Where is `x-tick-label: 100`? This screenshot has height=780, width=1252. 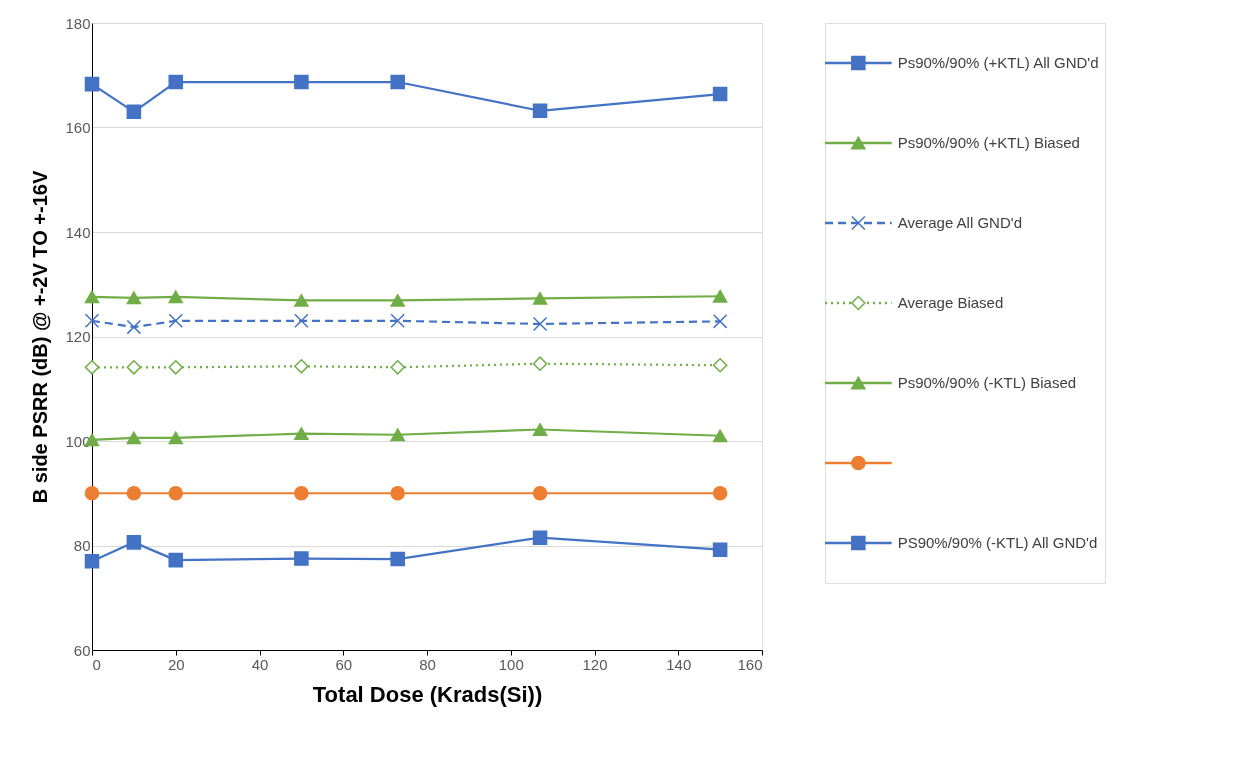 x-tick-label: 100 is located at coordinates (511, 664).